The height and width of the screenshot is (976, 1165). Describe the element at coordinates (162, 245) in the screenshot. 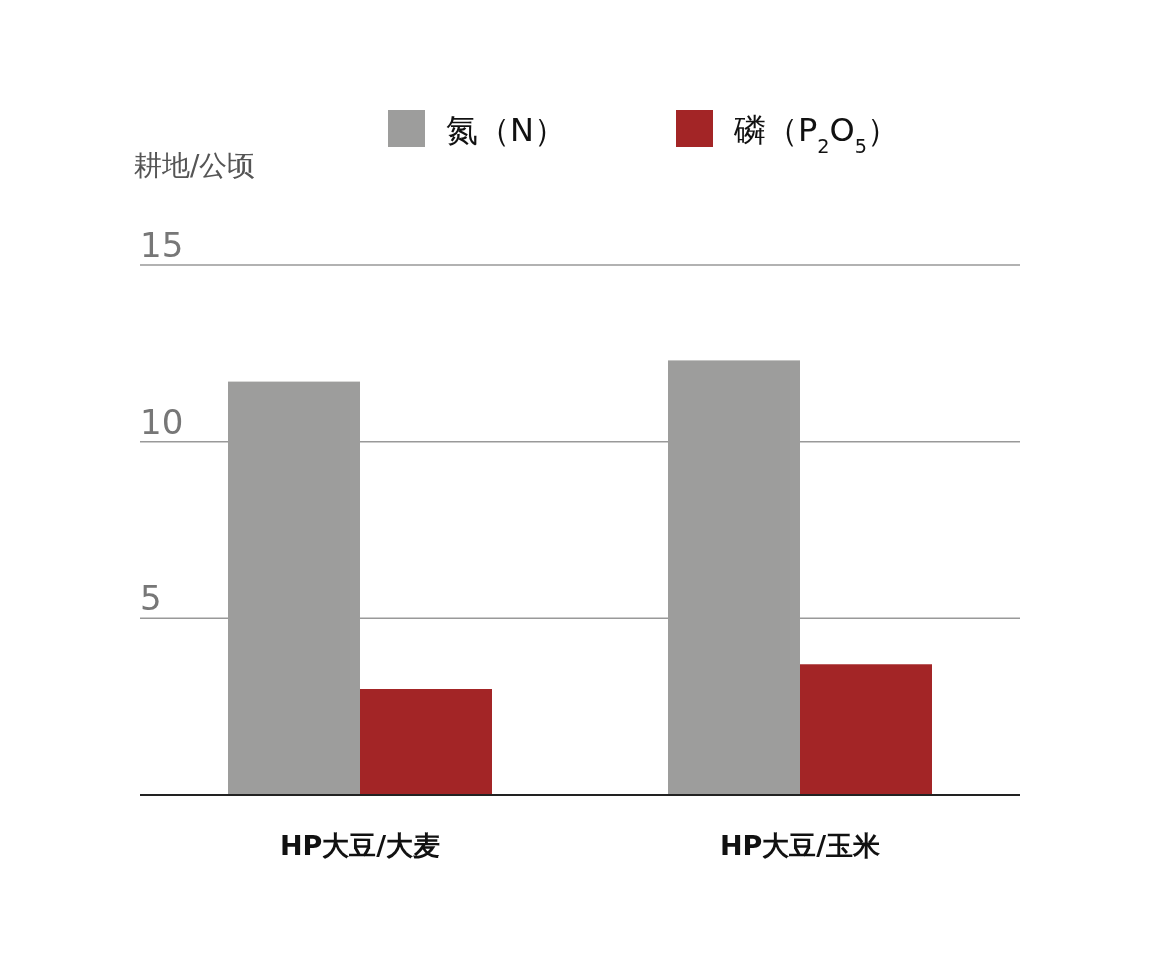

I see `y-tick-label: 15` at that location.